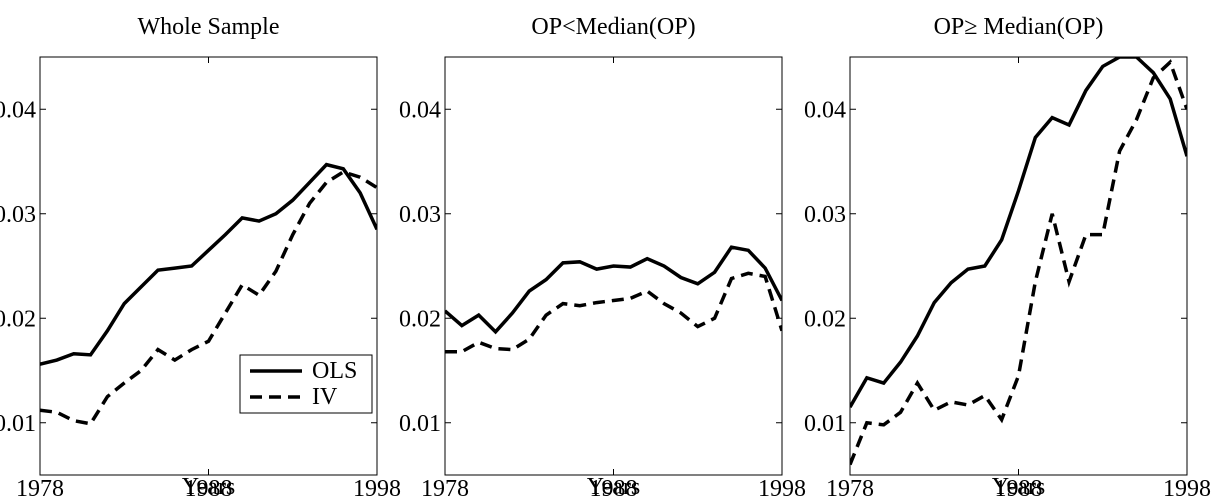 The width and height of the screenshot is (1217, 497). I want to click on panel-title: OP<Median(OP), so click(613, 27).